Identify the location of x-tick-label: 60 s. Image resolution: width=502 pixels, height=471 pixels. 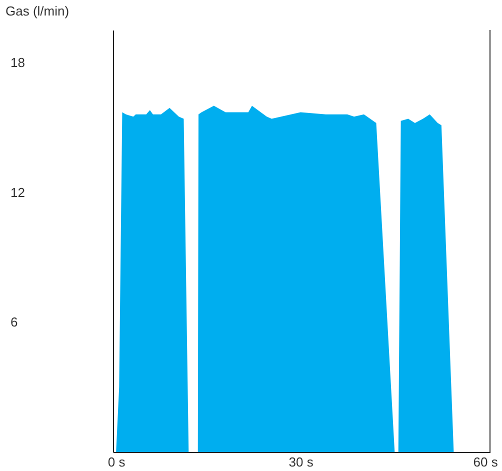
(485, 462).